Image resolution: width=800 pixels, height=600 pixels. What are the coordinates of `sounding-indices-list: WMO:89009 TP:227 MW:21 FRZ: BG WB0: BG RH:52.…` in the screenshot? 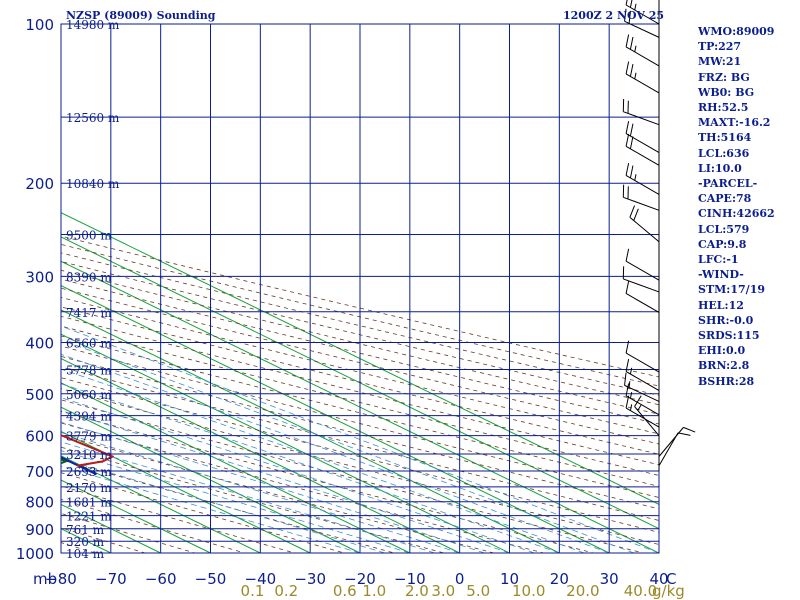 It's located at (736, 206).